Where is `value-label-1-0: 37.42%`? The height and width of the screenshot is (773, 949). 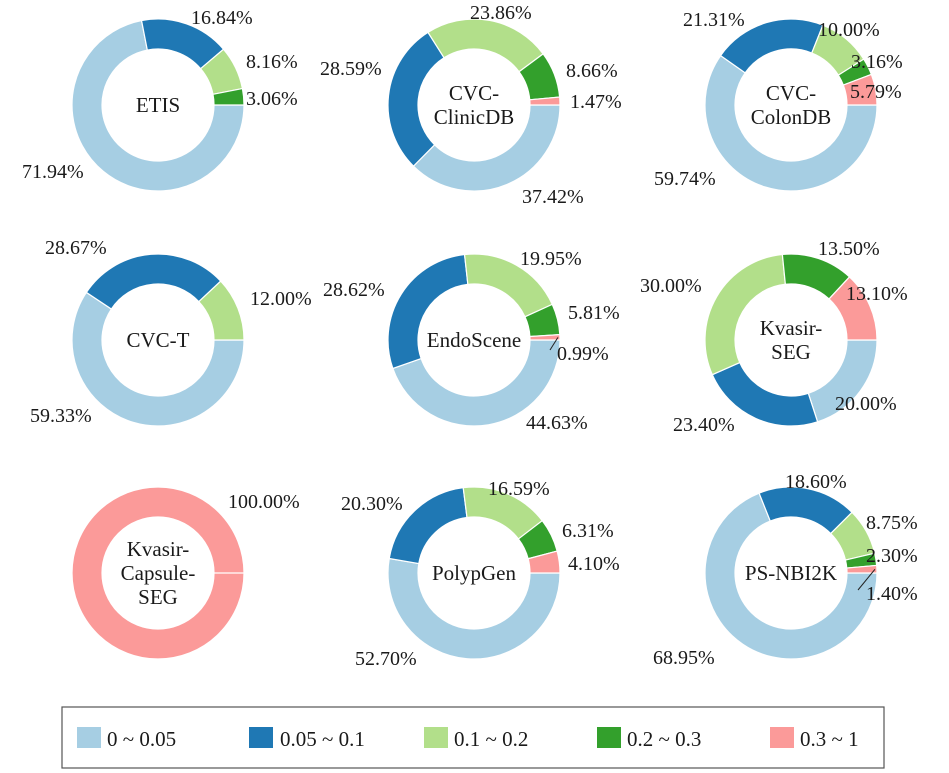
value-label-1-0: 37.42% is located at coordinates (553, 197).